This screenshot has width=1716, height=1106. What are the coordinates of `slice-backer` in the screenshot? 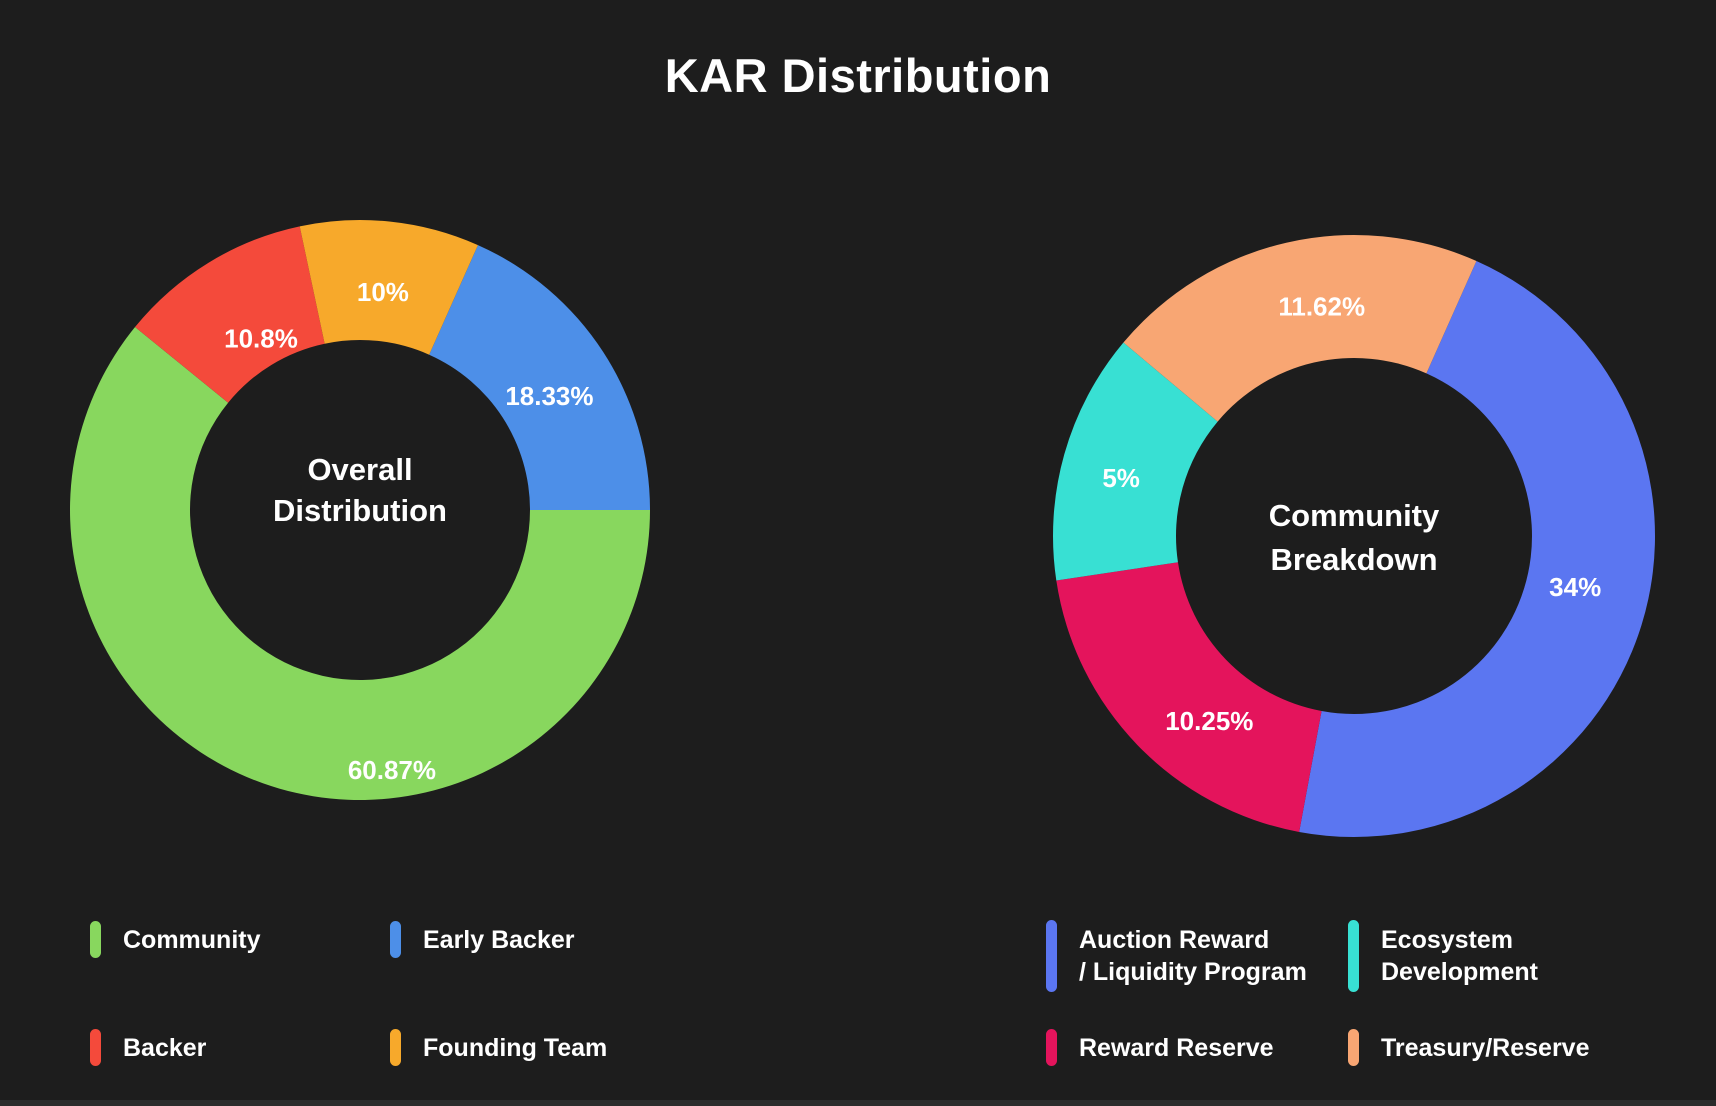 It's located at (230, 314).